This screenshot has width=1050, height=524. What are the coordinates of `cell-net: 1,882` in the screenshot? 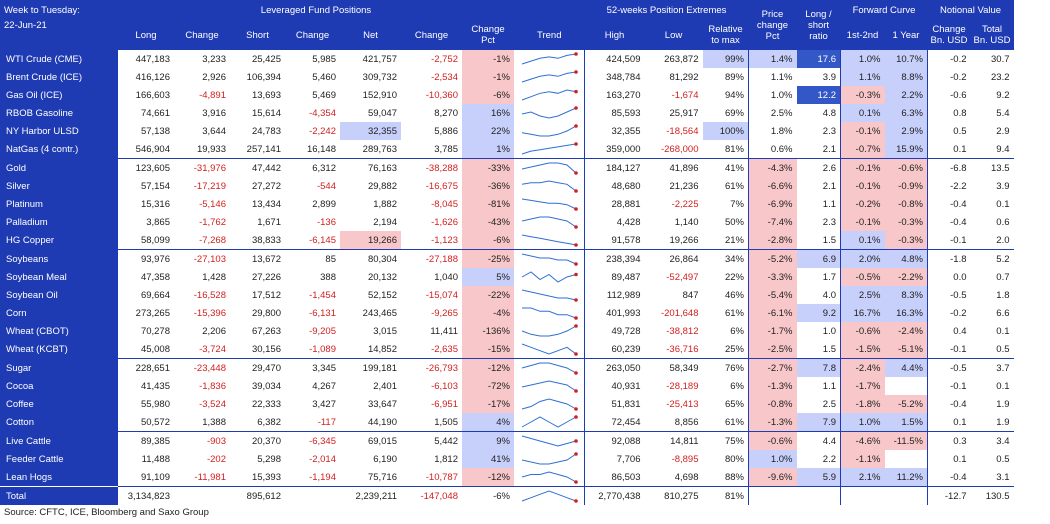 It's located at (385, 204).